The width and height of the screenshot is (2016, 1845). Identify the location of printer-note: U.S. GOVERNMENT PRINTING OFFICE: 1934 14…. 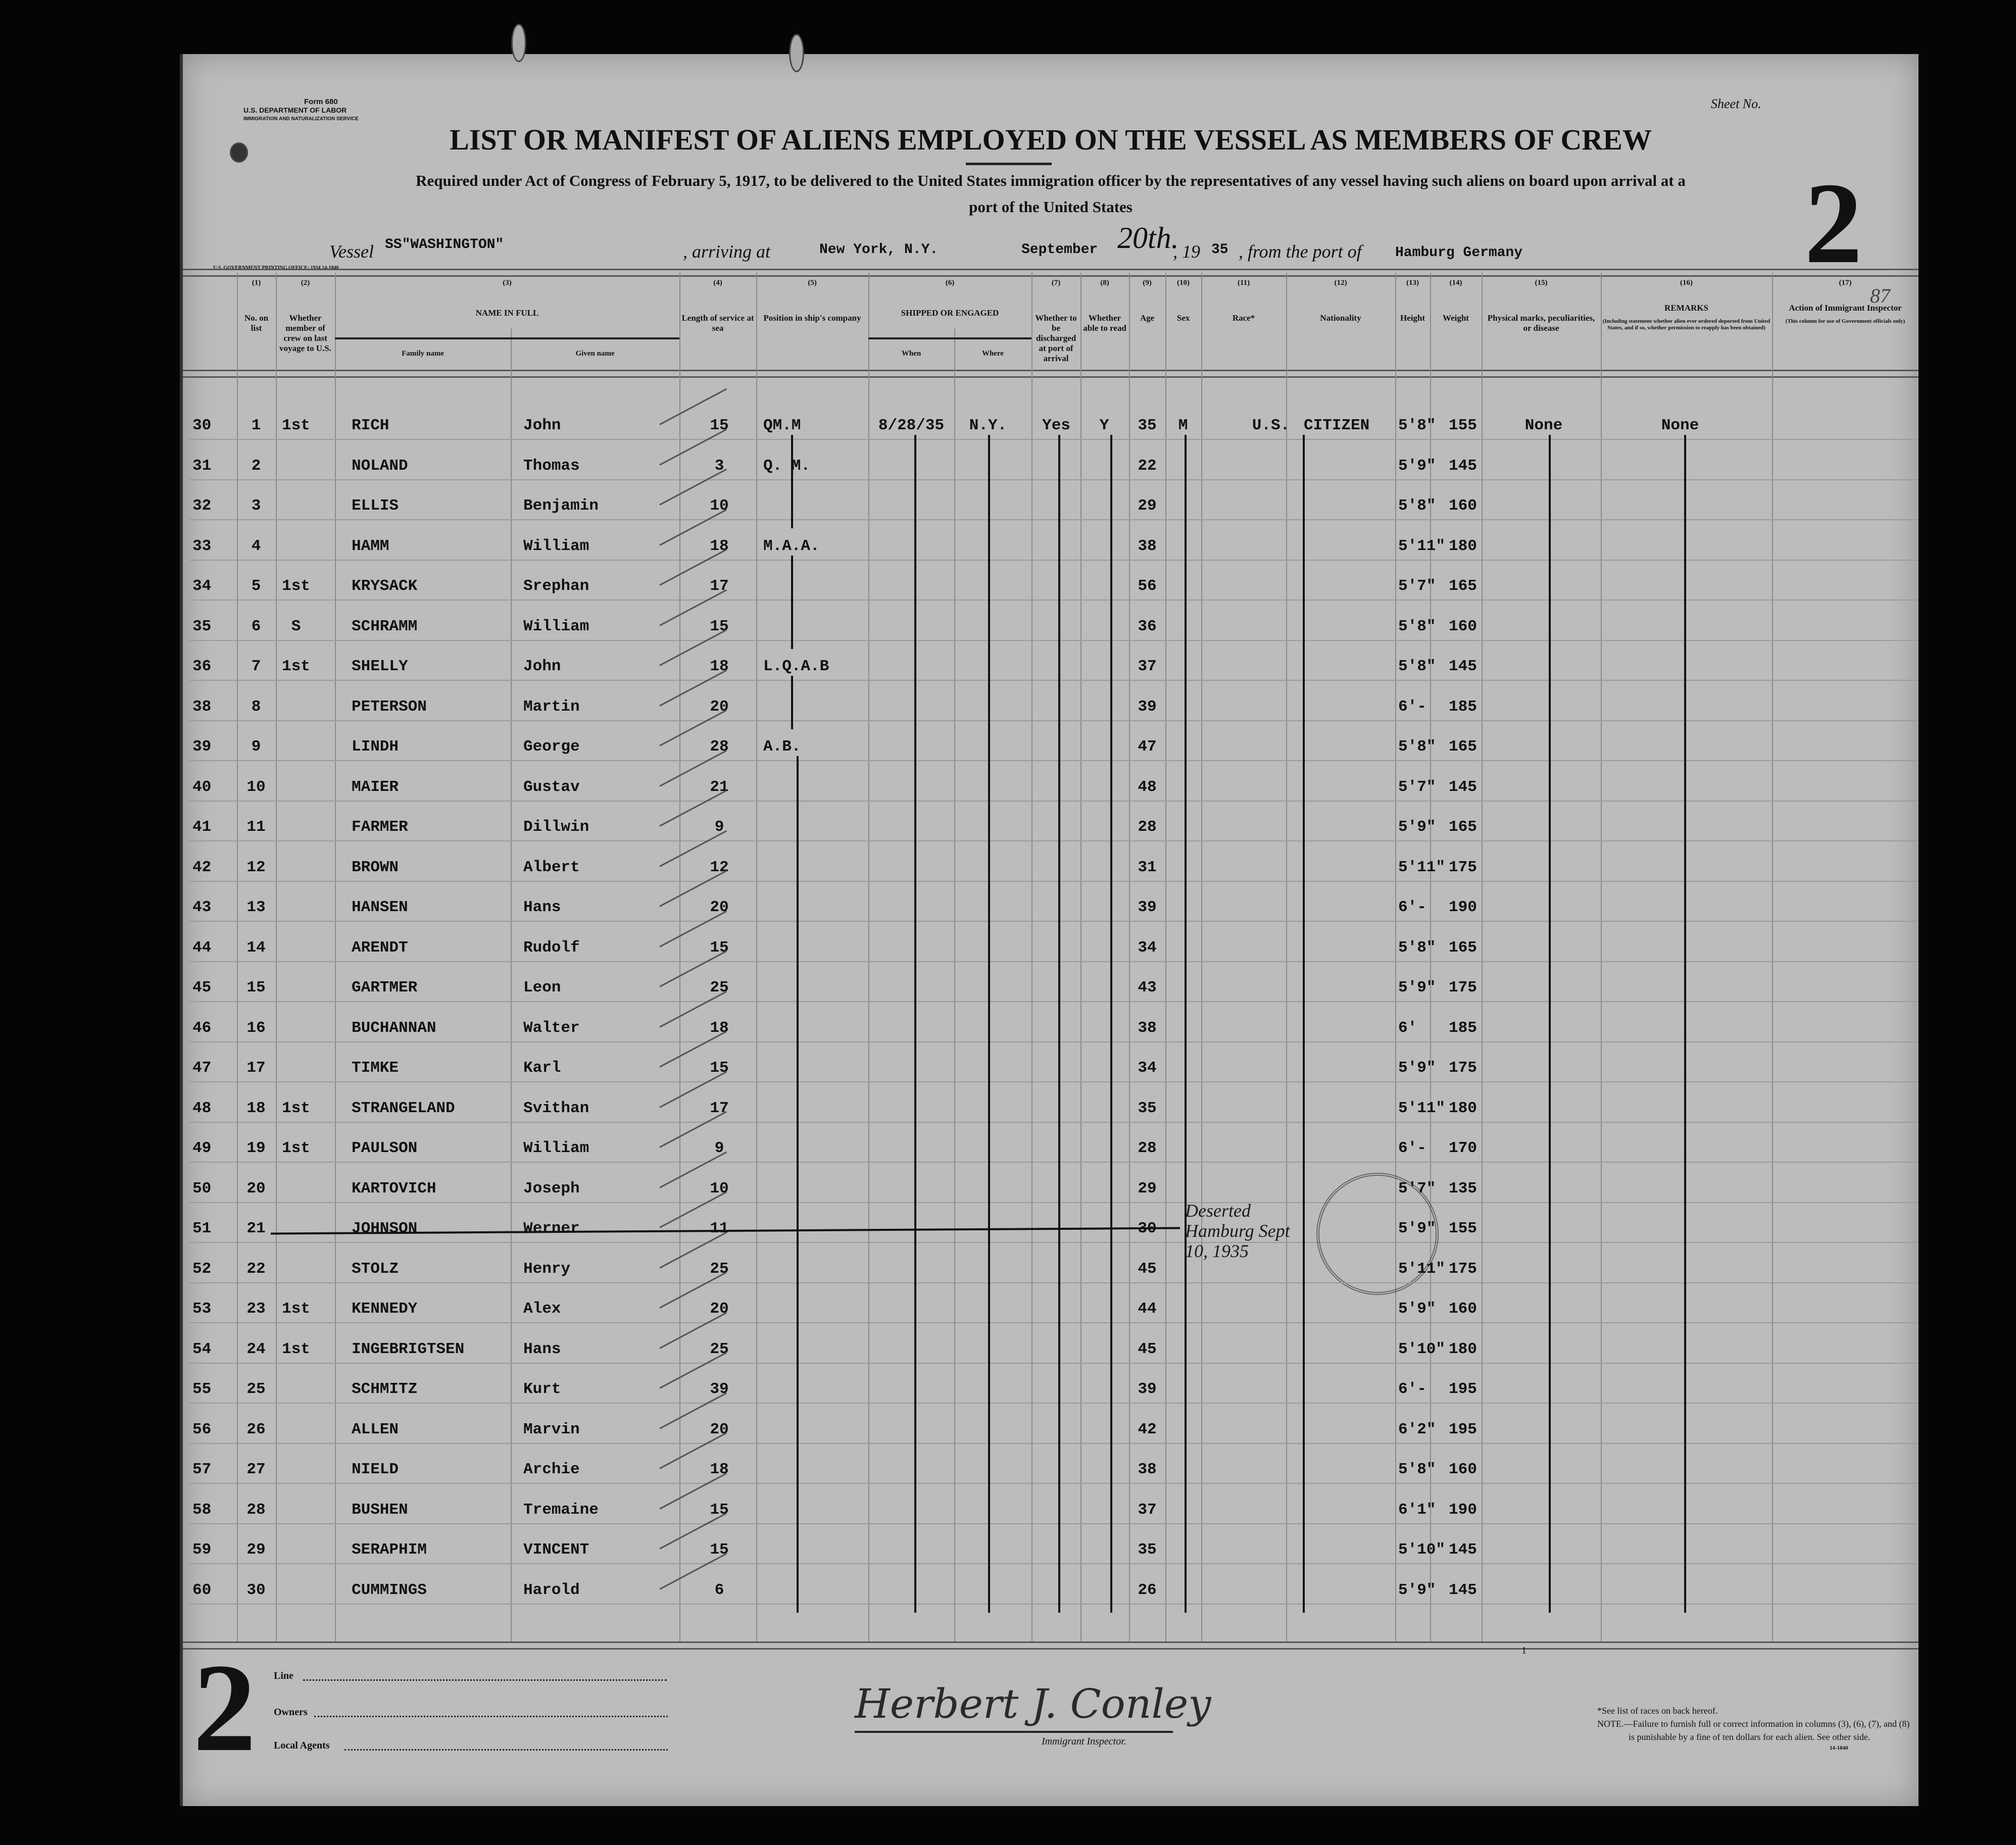
(276, 268).